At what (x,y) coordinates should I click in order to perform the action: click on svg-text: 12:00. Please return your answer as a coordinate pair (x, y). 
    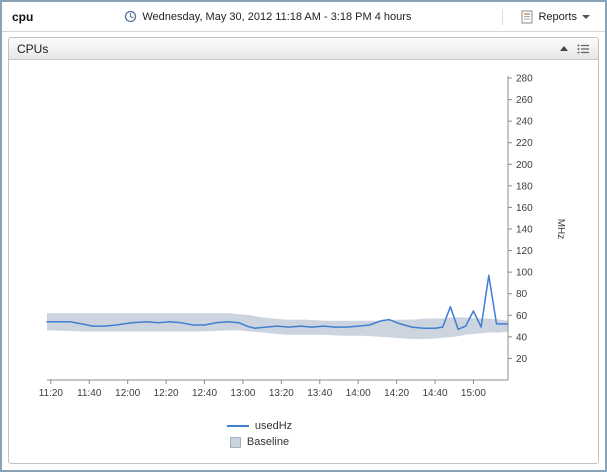
    Looking at the image, I should click on (127, 393).